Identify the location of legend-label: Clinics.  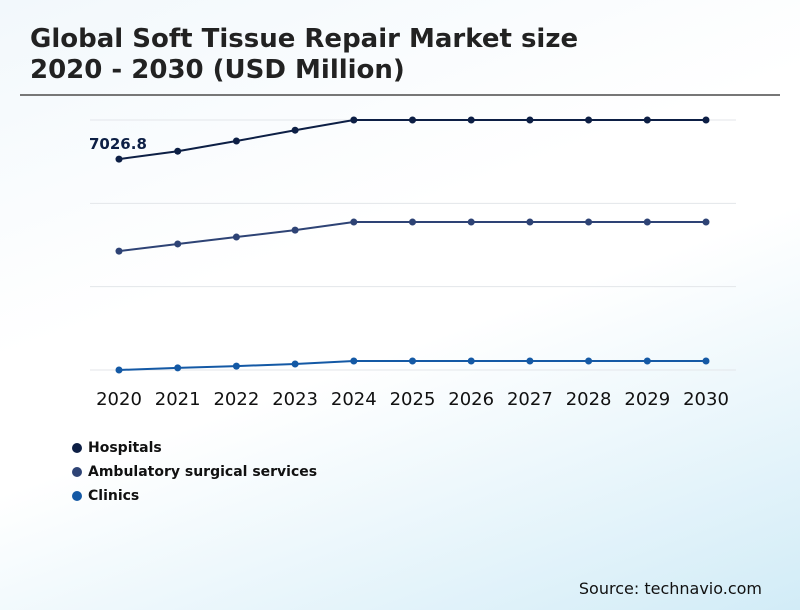
(114, 496).